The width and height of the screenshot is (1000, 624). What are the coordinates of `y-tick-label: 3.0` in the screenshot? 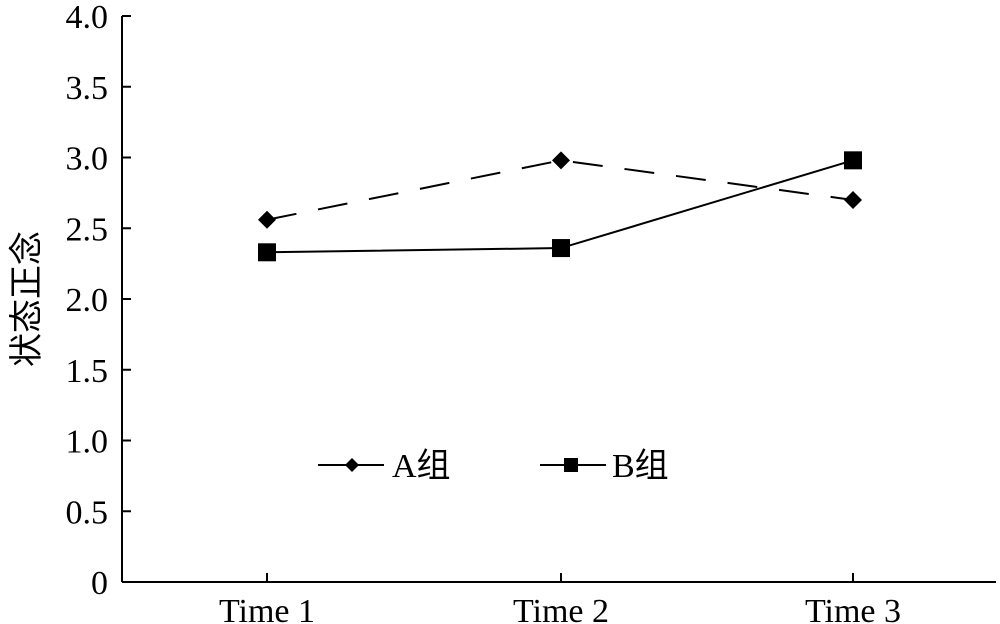 It's located at (87, 159).